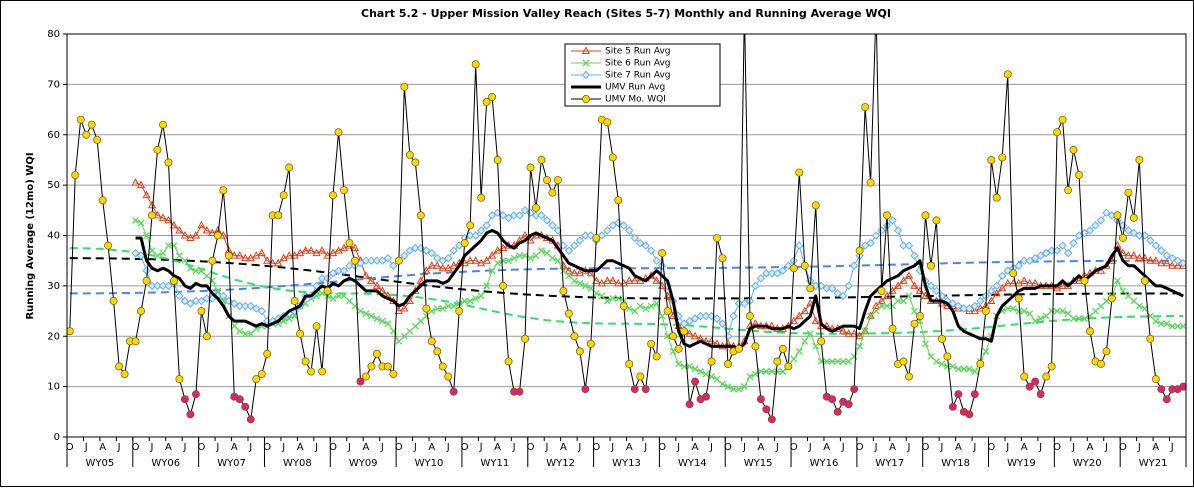  What do you see at coordinates (638, 64) in the screenshot?
I see `legend-label: Site 6 Run Avg` at bounding box center [638, 64].